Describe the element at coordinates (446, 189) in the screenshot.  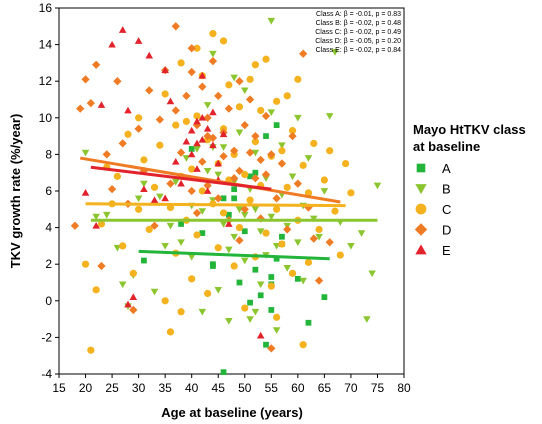
I see `legend-label: B` at that location.